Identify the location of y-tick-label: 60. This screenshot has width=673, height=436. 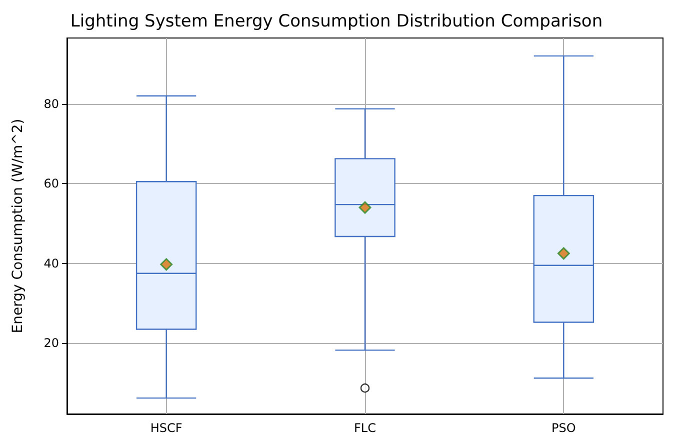
(51, 183).